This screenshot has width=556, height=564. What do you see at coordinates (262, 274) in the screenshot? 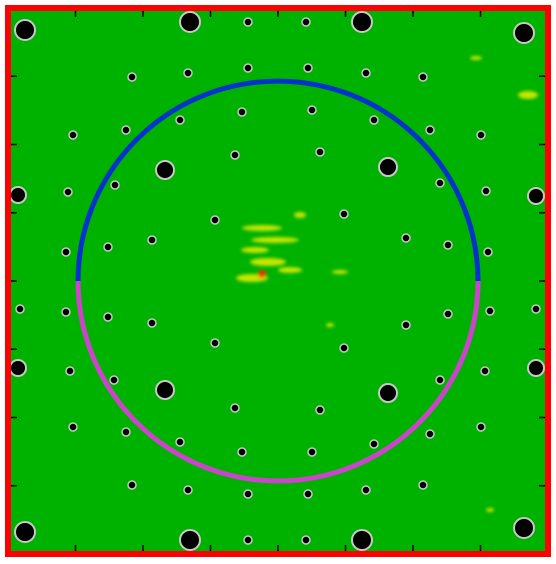
I see `hotspot-red` at bounding box center [262, 274].